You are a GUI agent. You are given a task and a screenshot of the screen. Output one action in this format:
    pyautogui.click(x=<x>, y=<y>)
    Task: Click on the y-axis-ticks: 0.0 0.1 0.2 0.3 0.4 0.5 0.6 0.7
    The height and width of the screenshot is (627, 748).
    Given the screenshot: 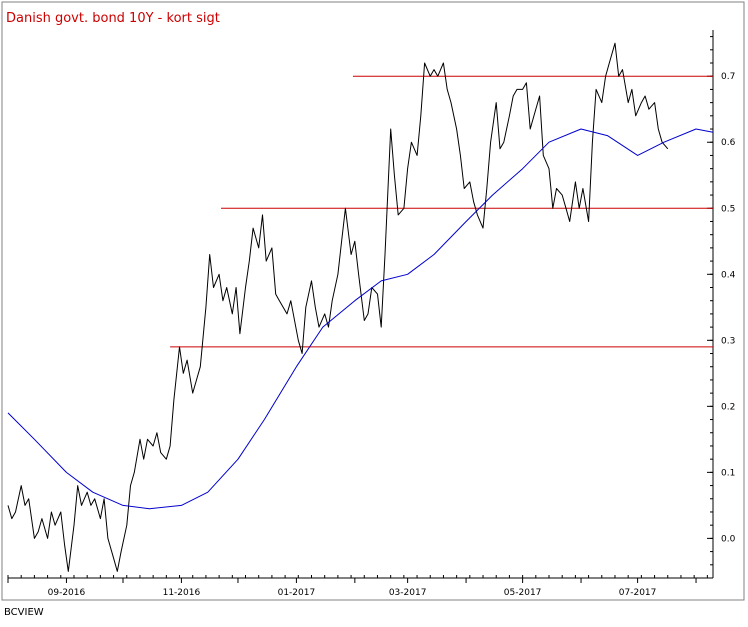 What is the action you would take?
    pyautogui.click(x=721, y=308)
    